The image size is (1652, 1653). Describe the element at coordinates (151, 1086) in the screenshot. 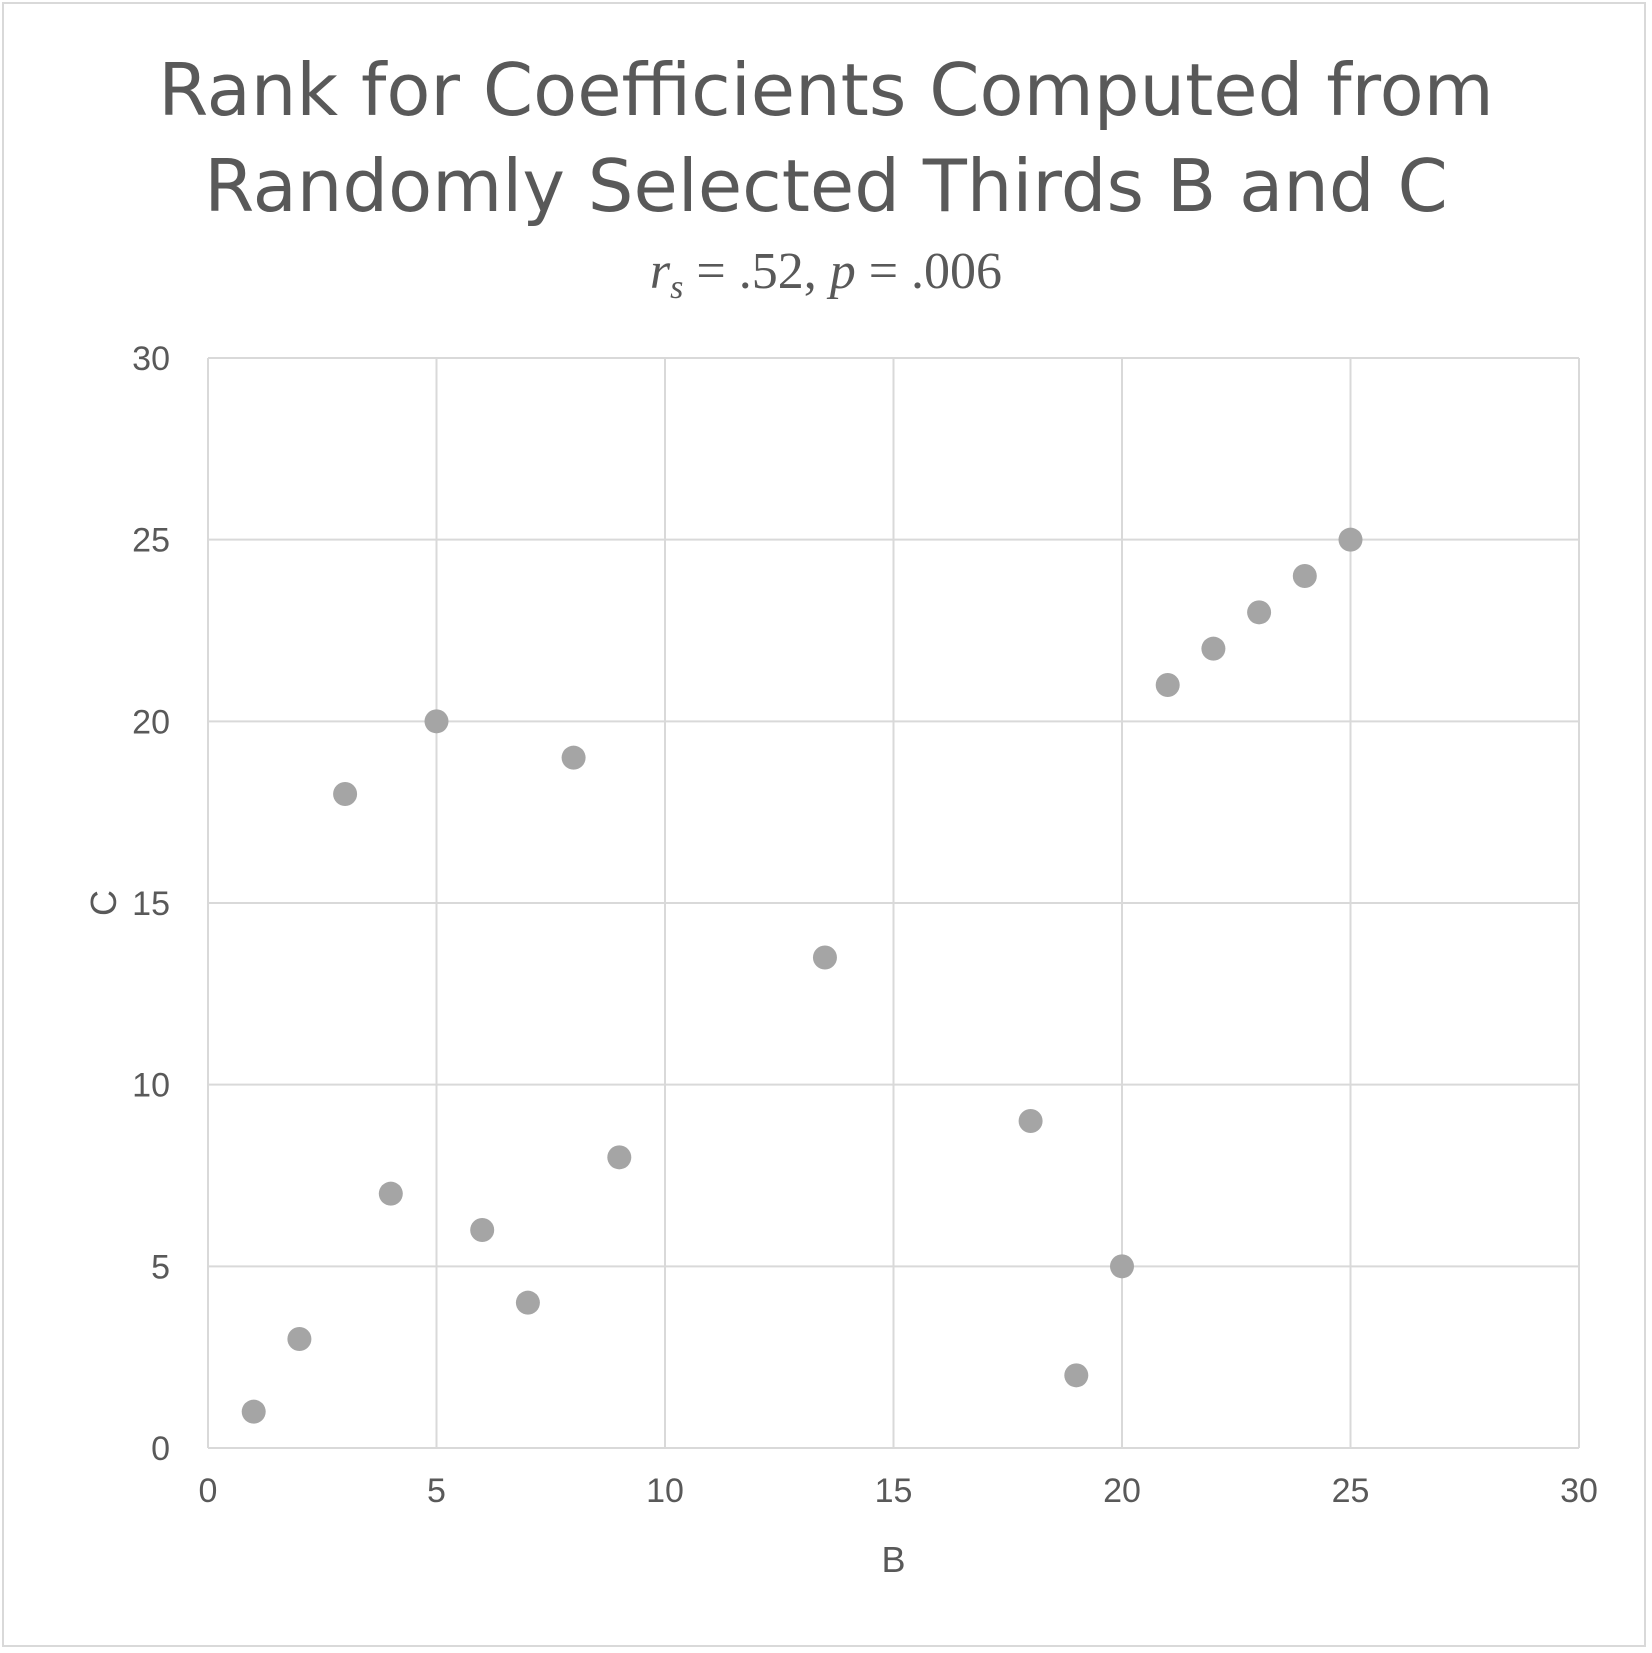

I see `y-tick-label: 10` at that location.